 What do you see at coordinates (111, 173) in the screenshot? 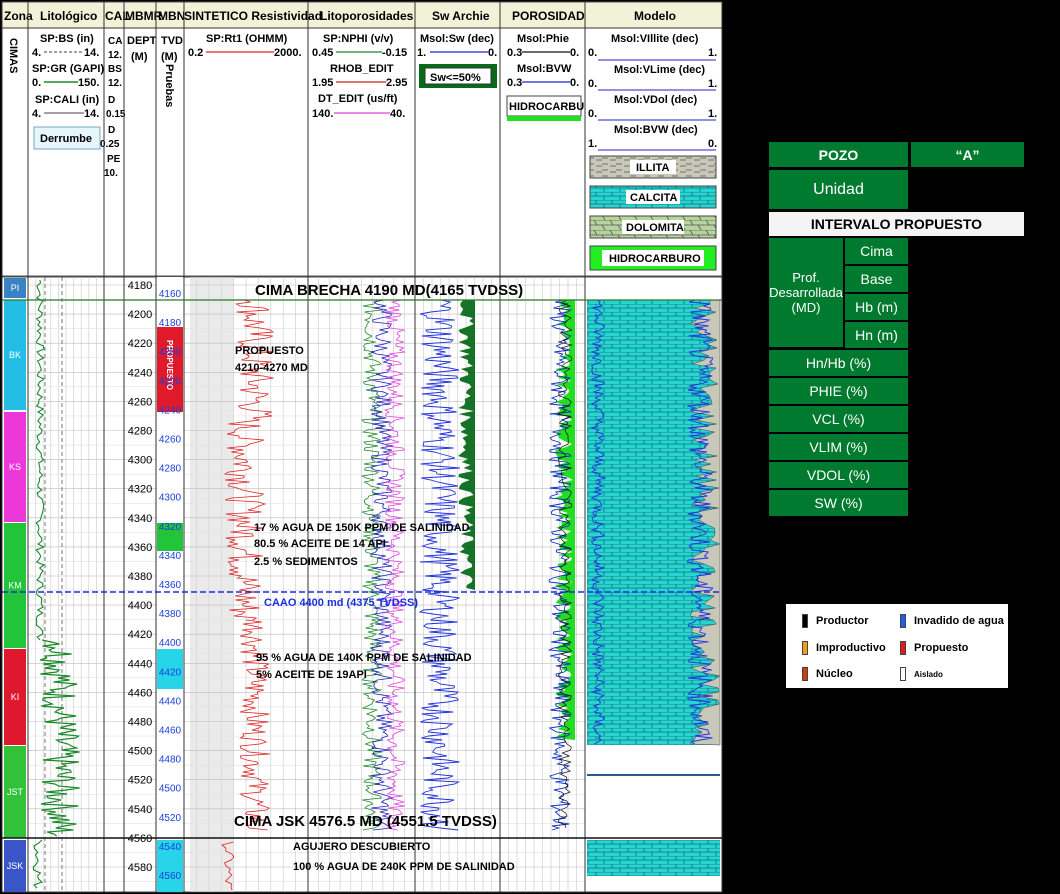
I see `cal-col-9: 10.` at bounding box center [111, 173].